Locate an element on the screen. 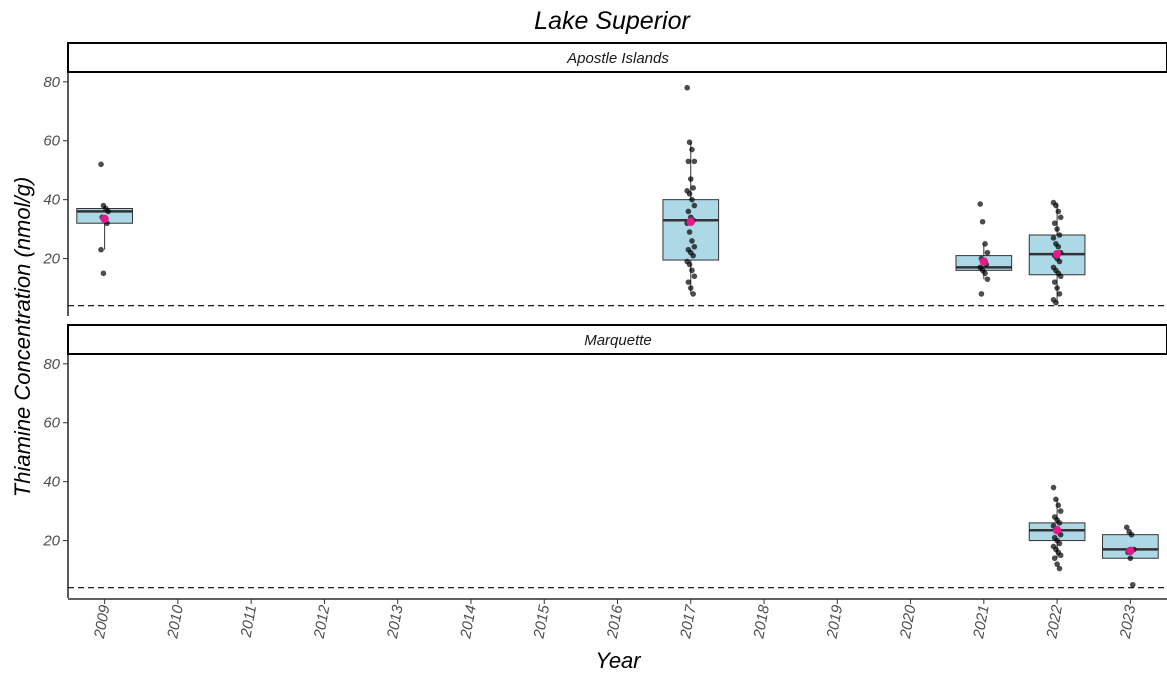 The width and height of the screenshot is (1167, 676). x-tick-label: 2012 is located at coordinates (322, 621).